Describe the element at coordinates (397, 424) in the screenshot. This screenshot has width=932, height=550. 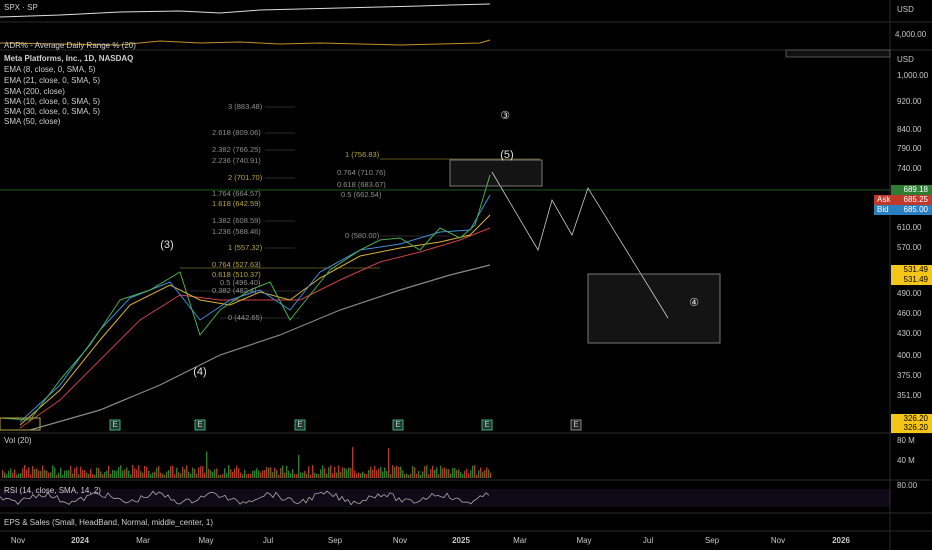
I see `earnings-marker: E` at that location.